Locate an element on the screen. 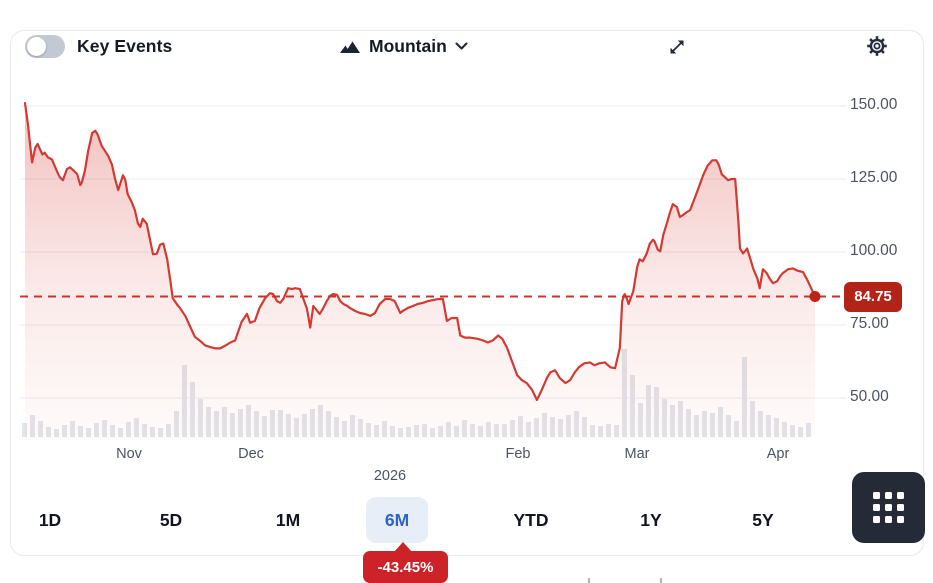  range-button-ytd: YTD is located at coordinates (531, 520).